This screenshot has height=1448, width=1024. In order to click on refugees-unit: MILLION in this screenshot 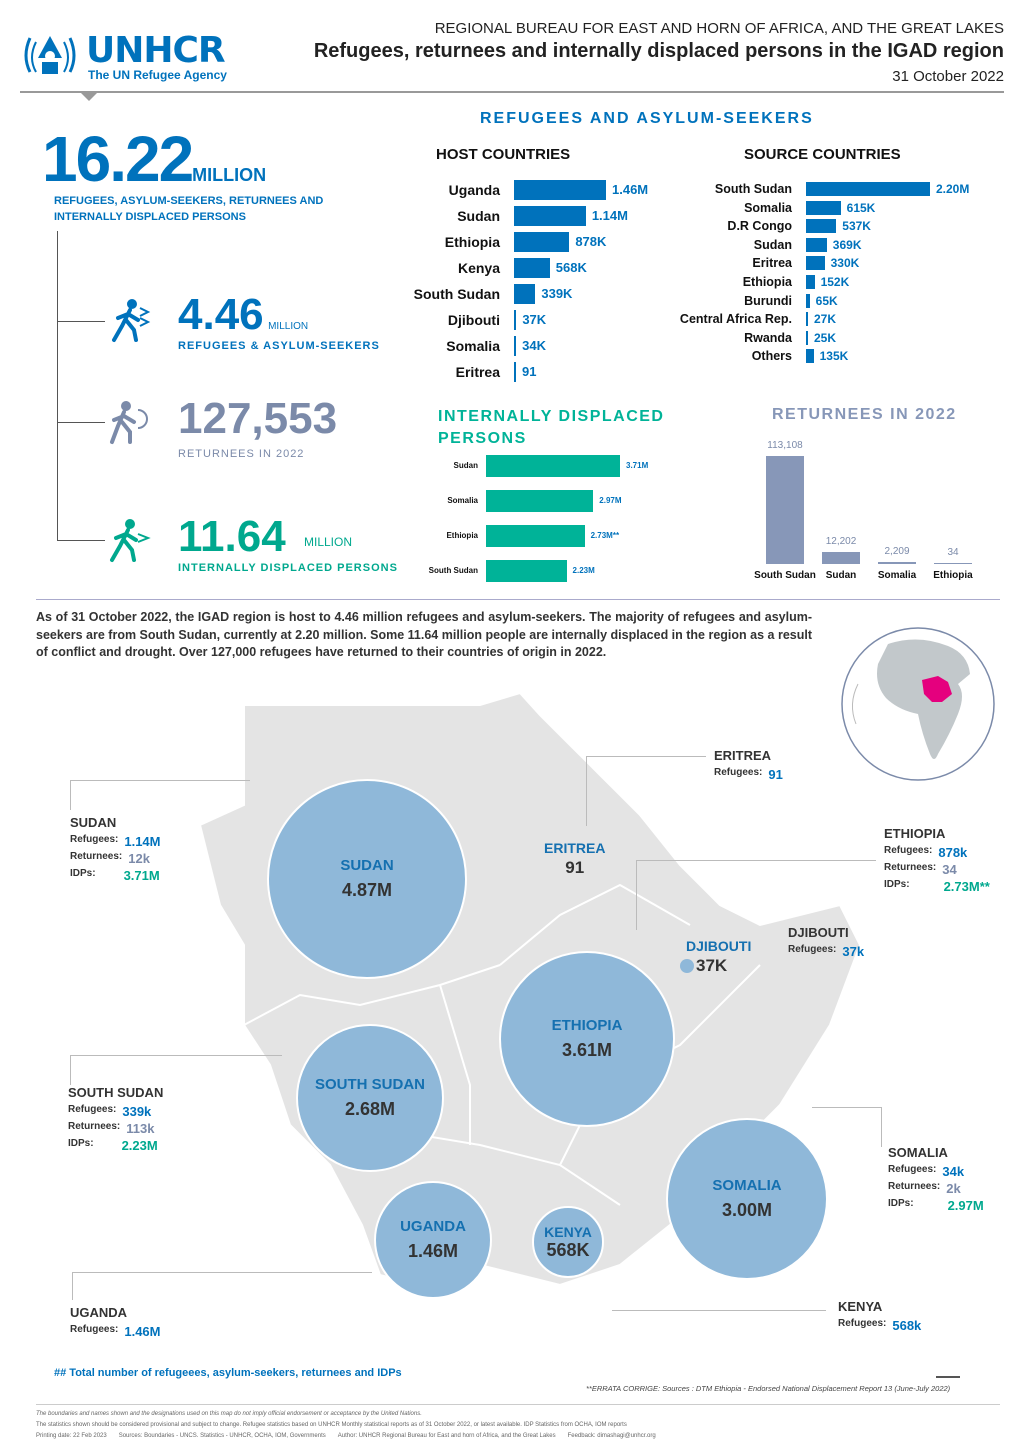, I will do `click(288, 326)`.